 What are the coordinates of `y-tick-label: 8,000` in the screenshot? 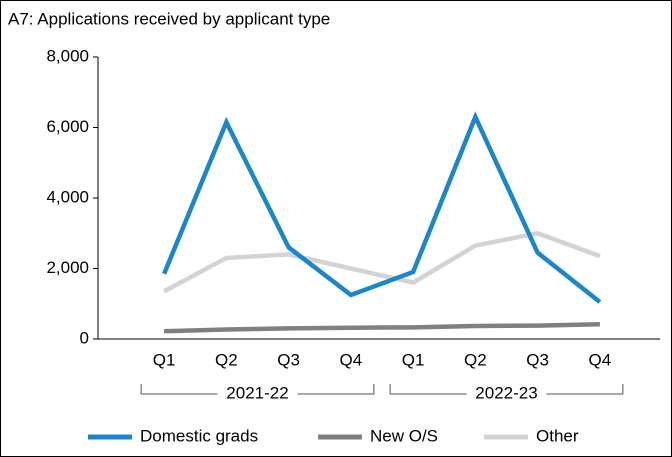 It's located at (67, 55).